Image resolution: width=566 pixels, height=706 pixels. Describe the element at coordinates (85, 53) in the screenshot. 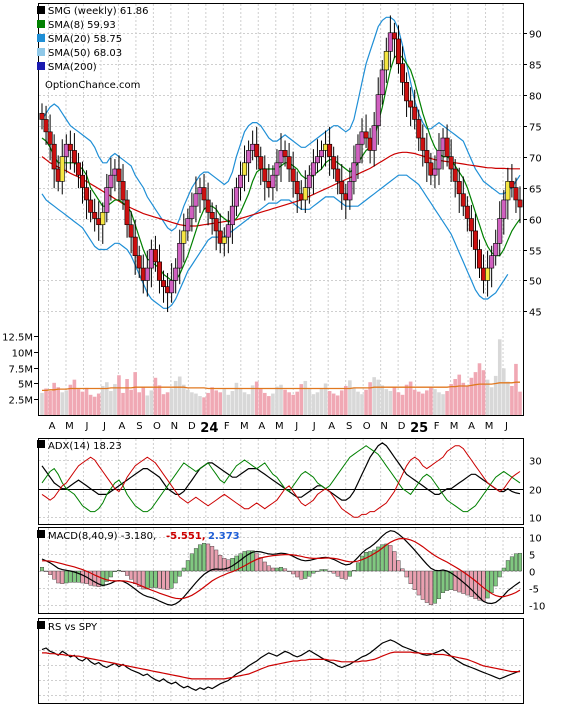

I see `legend-sma50: SMA(50) 68.03` at that location.